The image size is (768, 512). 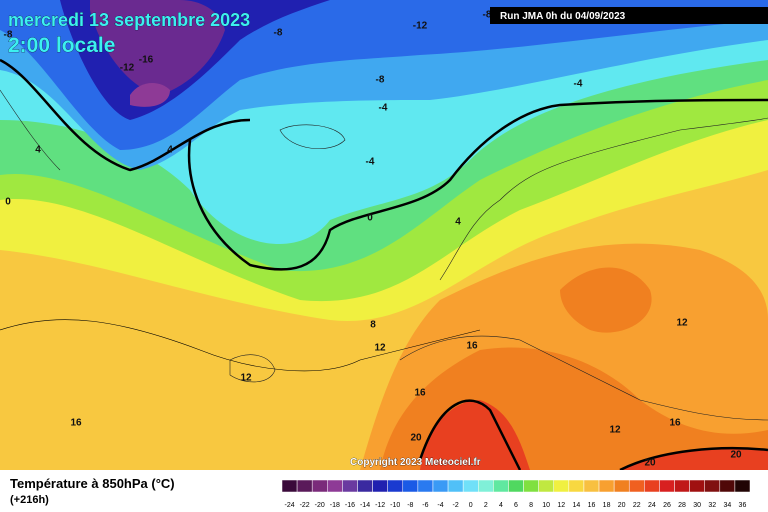 What do you see at coordinates (516, 505) in the screenshot?
I see `scale-label: 6` at bounding box center [516, 505].